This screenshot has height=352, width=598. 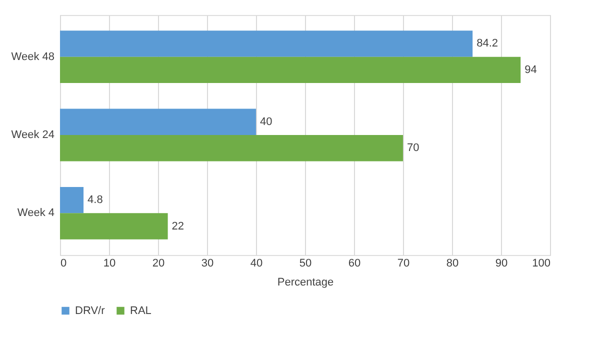 What do you see at coordinates (178, 226) in the screenshot?
I see `data-label: 22` at bounding box center [178, 226].